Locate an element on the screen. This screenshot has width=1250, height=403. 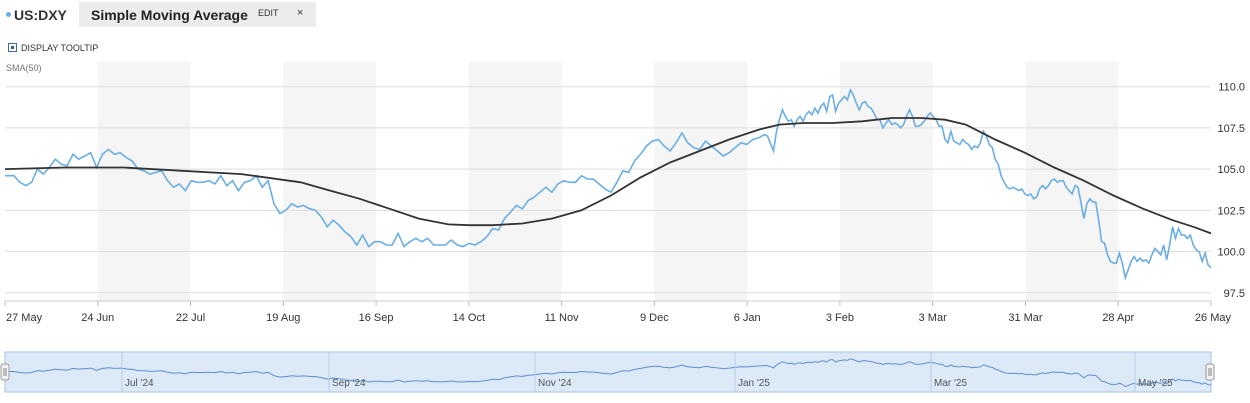
navigator-tick-label: Jul '24 is located at coordinates (139, 383).